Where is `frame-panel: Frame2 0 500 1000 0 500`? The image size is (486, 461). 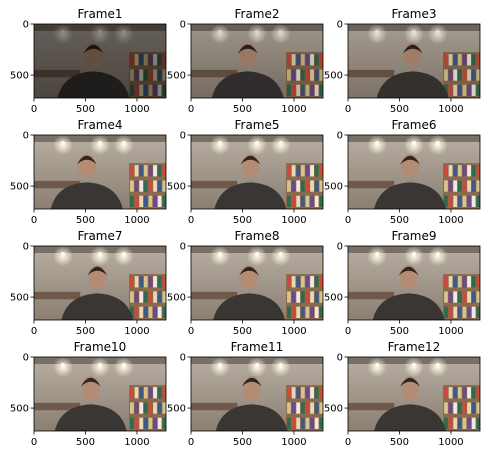
frame-panel: Frame2 0 500 1000 0 500 is located at coordinates (245, 61).